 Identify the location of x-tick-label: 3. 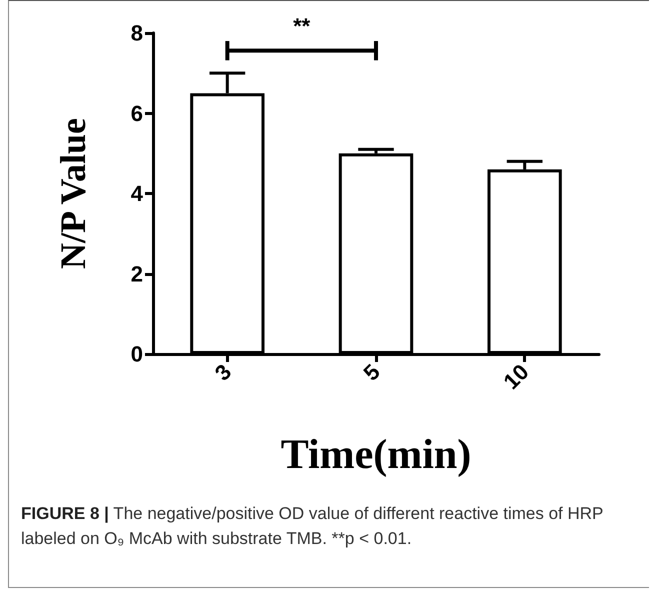
(223, 372).